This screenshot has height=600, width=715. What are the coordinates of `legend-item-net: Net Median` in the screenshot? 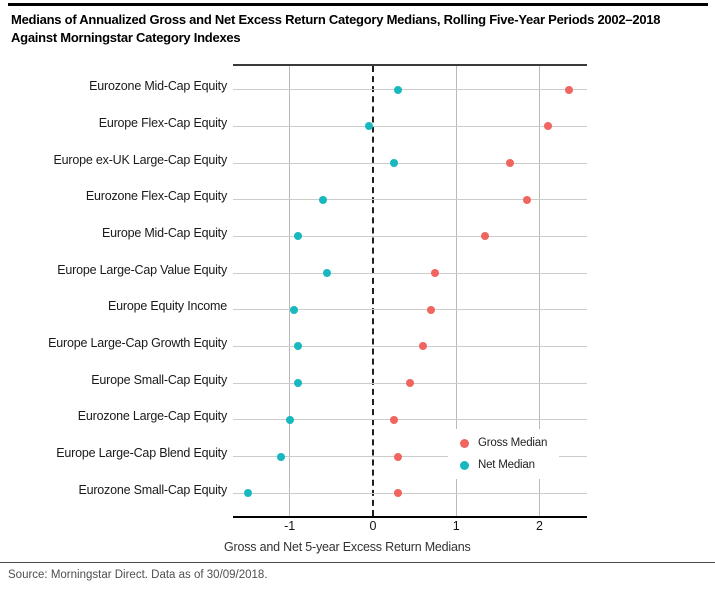 It's located at (503, 465).